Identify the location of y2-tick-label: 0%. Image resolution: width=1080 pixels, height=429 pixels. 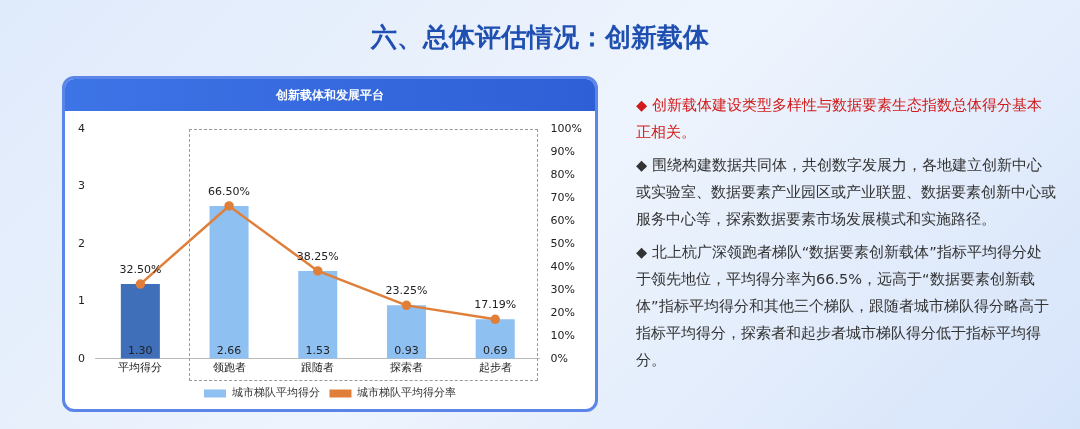
(559, 358).